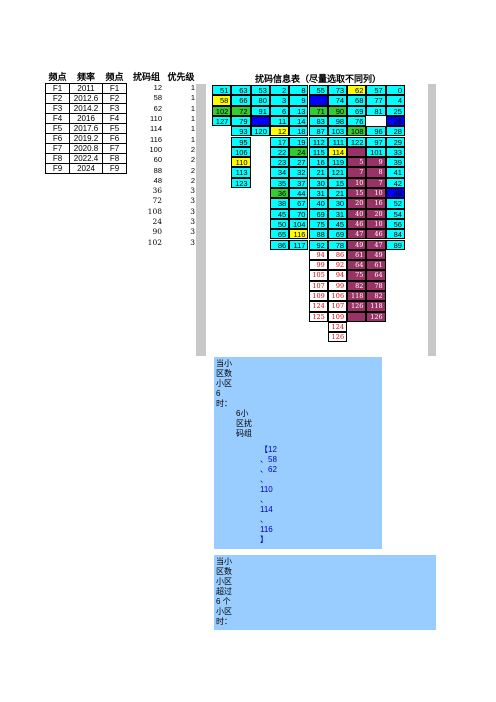 The height and width of the screenshot is (702, 496). I want to click on note-line: 6, so click(218, 393).